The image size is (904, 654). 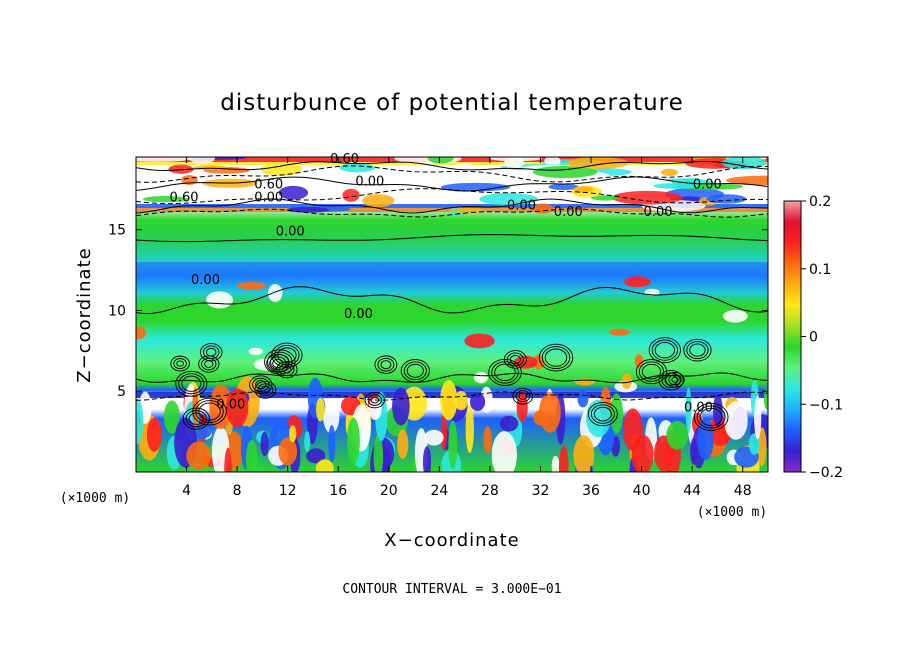 What do you see at coordinates (95, 498) in the screenshot?
I see `x-unit-left: (×1000 m)` at bounding box center [95, 498].